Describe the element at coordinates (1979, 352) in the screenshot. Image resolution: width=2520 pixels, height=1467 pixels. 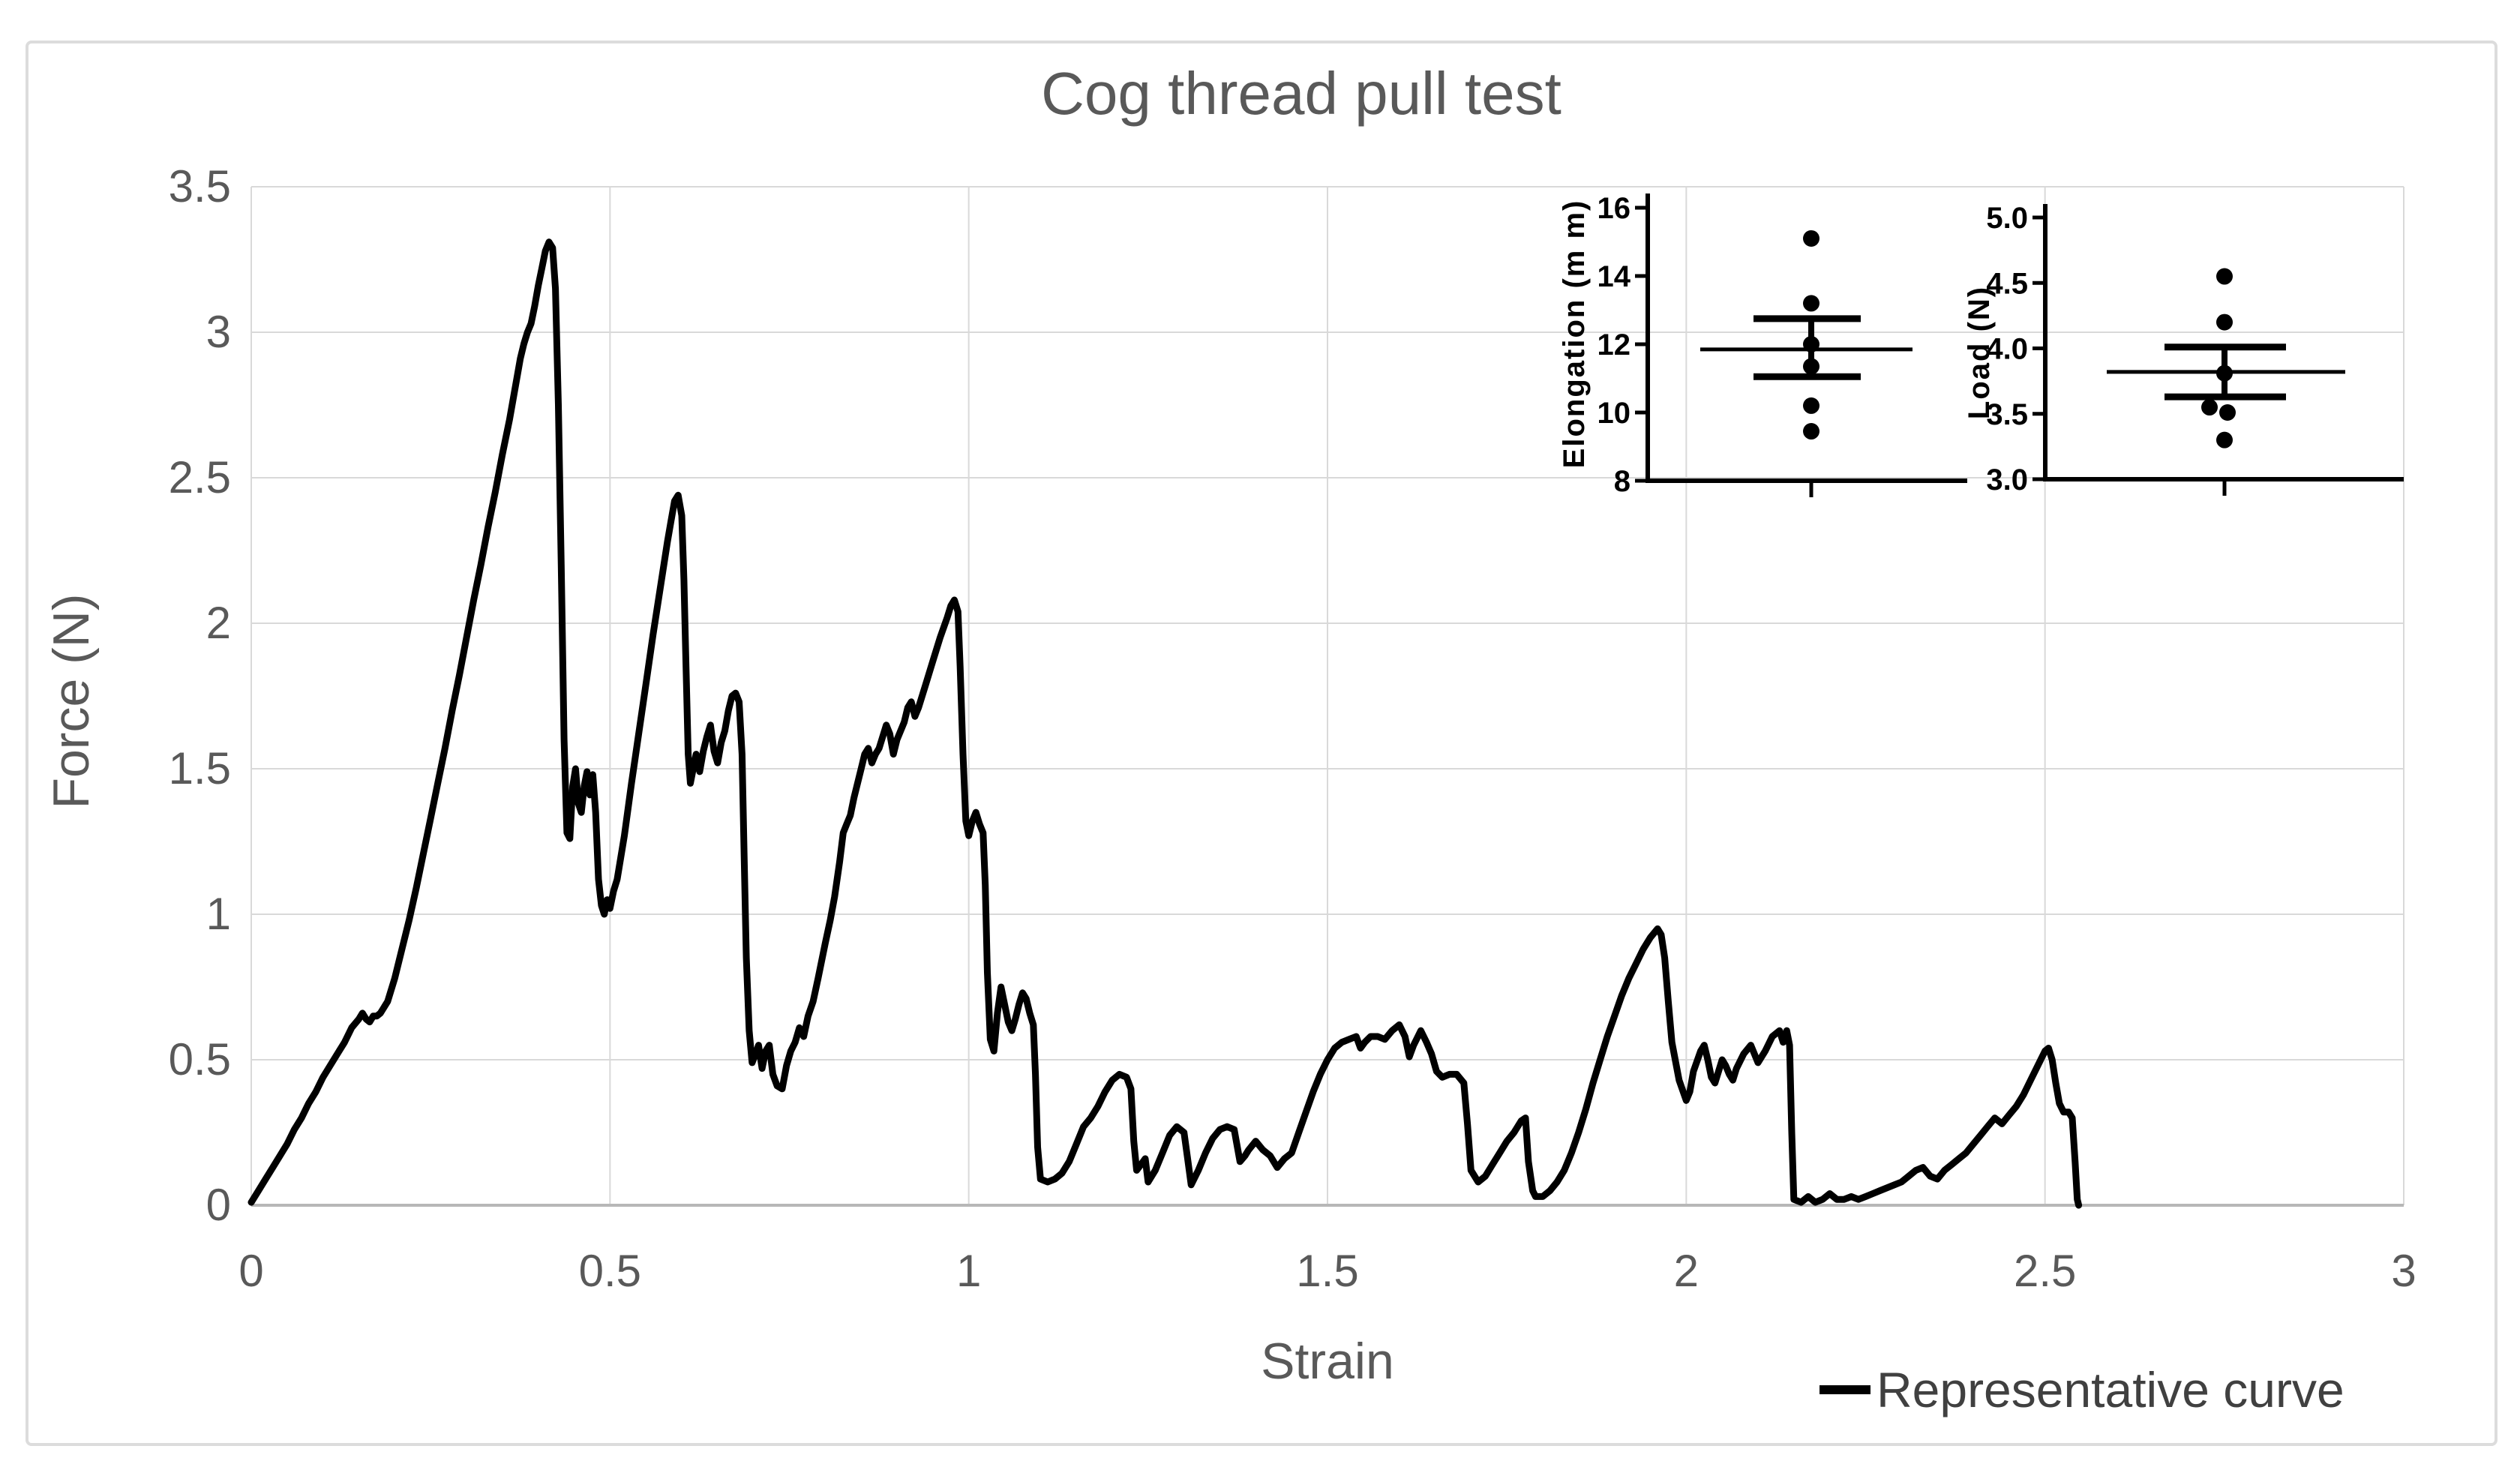
I see `inset-load-y-axis-title: Load (N)` at that location.